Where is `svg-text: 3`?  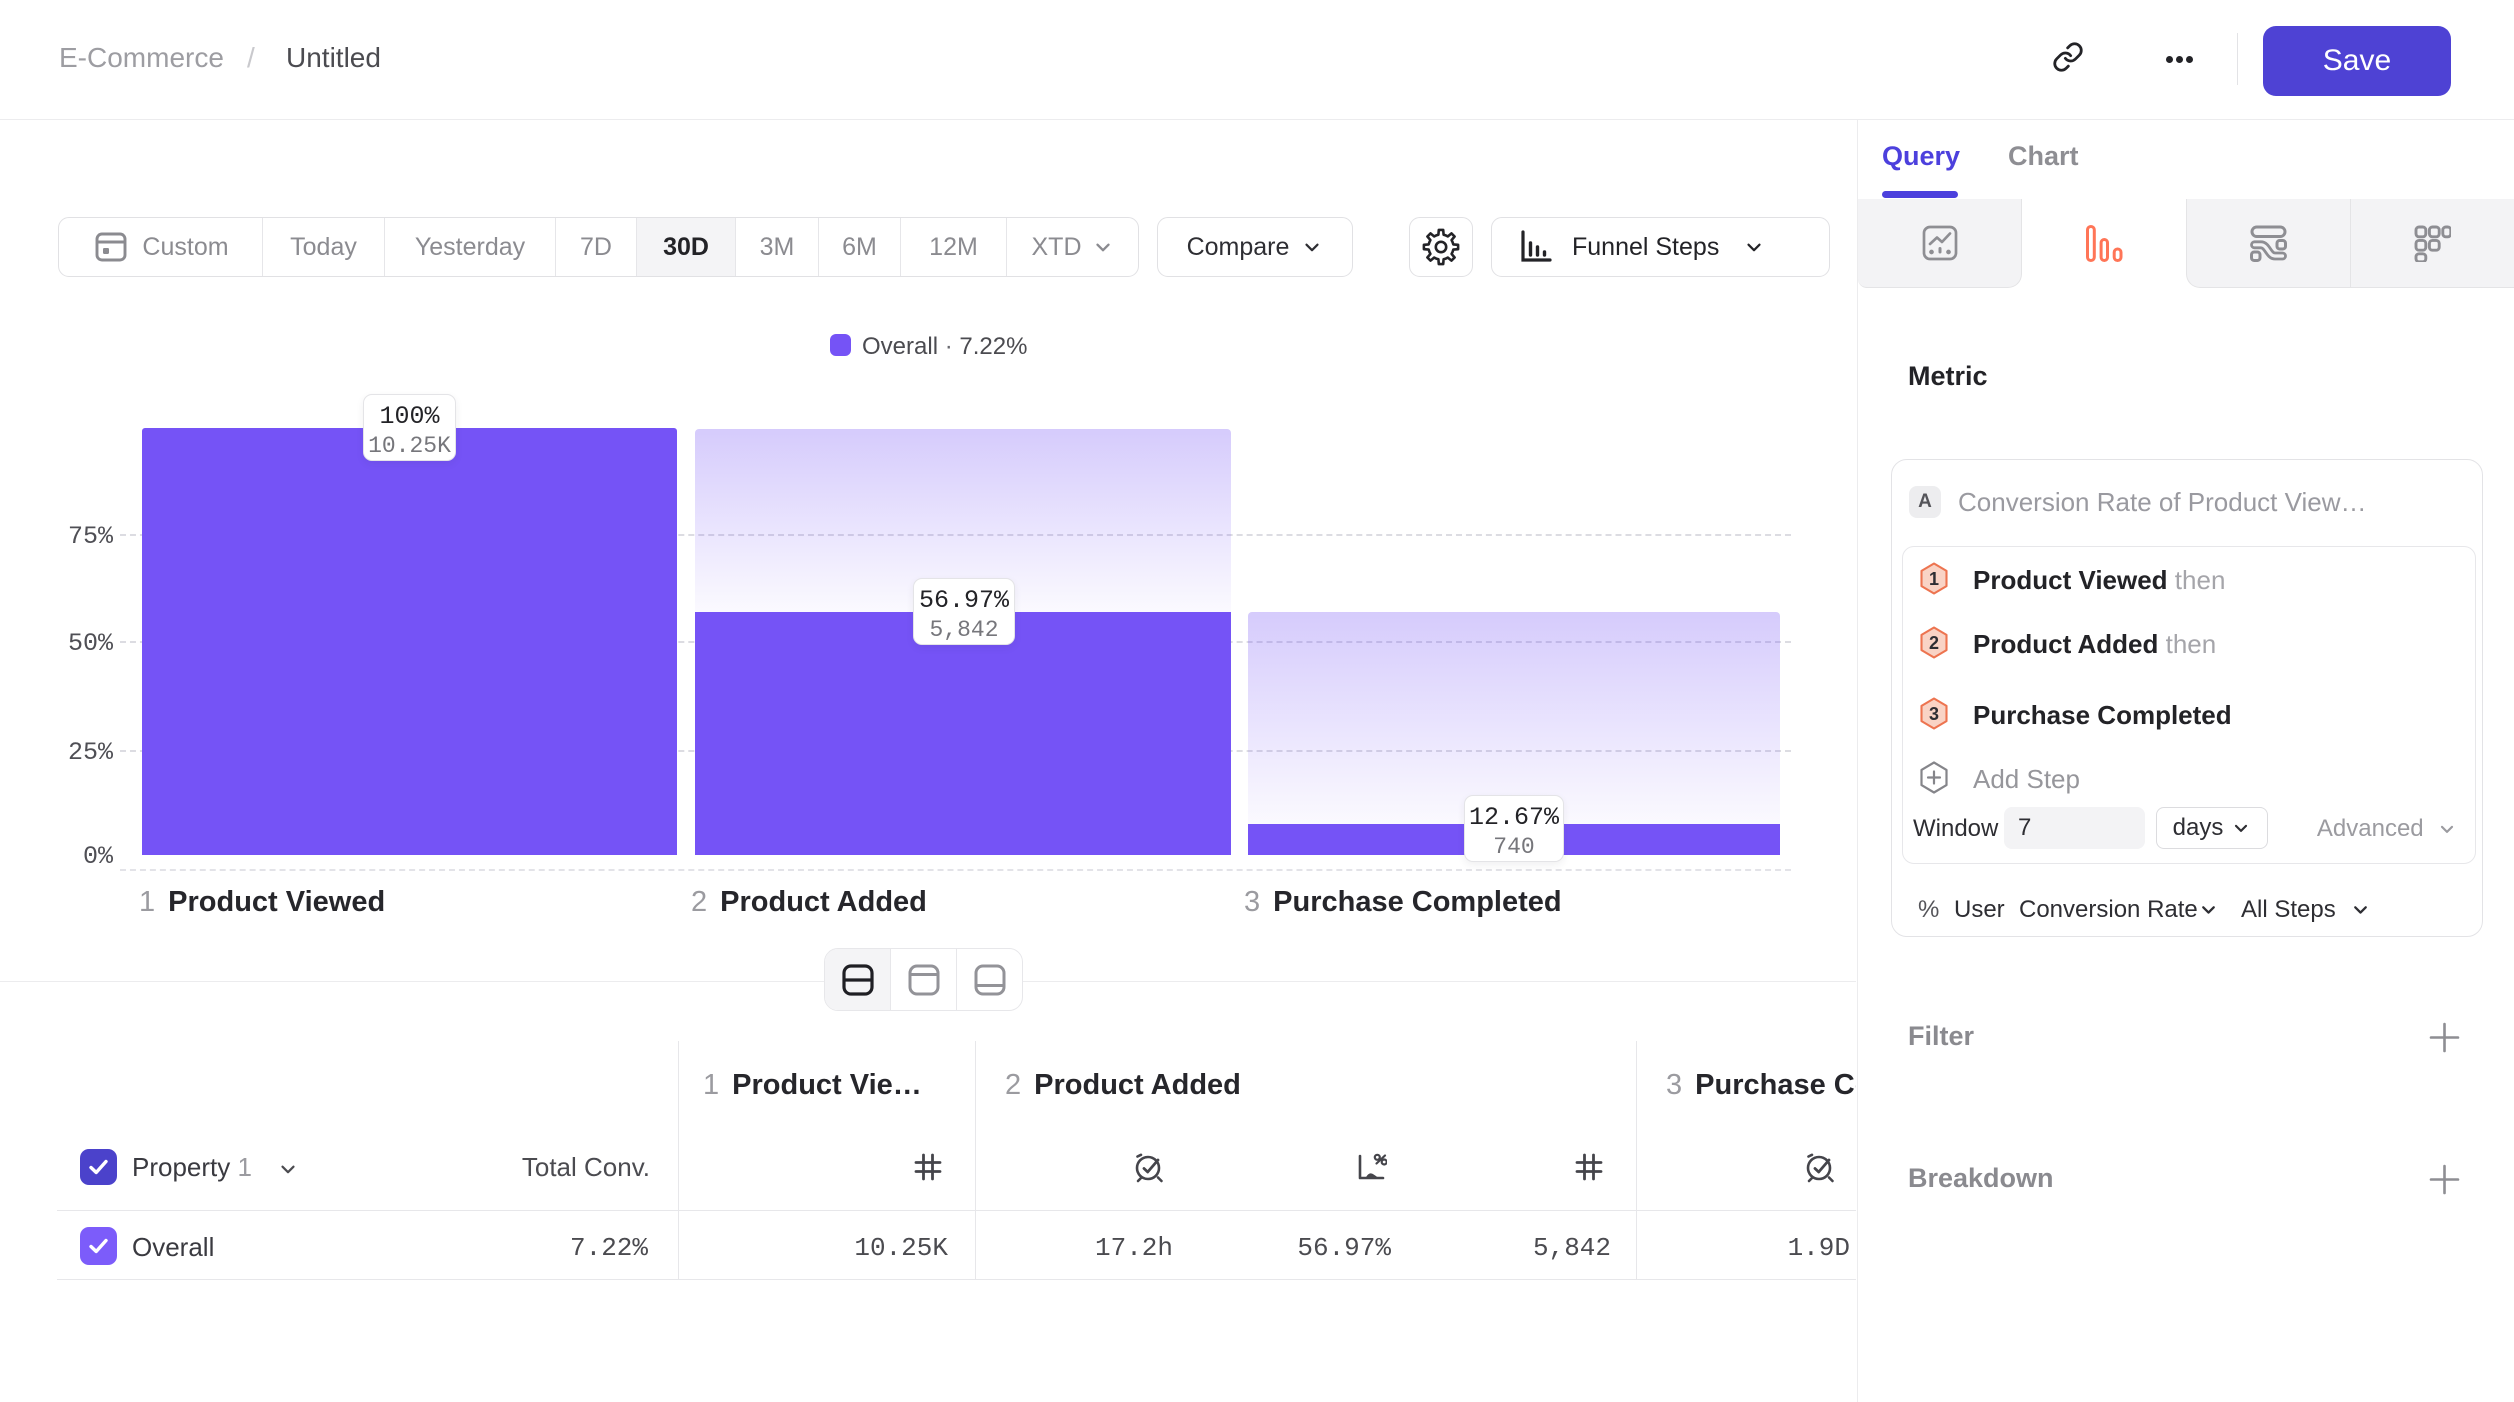
svg-text: 3 is located at coordinates (1934, 714).